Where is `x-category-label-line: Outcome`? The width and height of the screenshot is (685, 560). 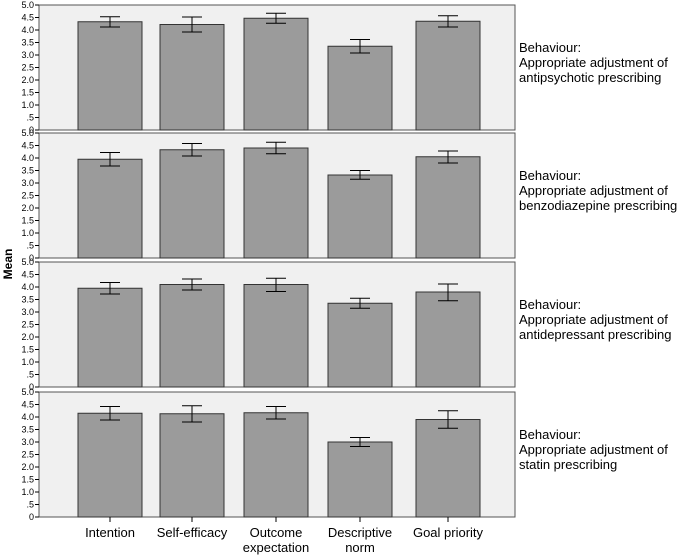
x-category-label-line: Outcome is located at coordinates (276, 532).